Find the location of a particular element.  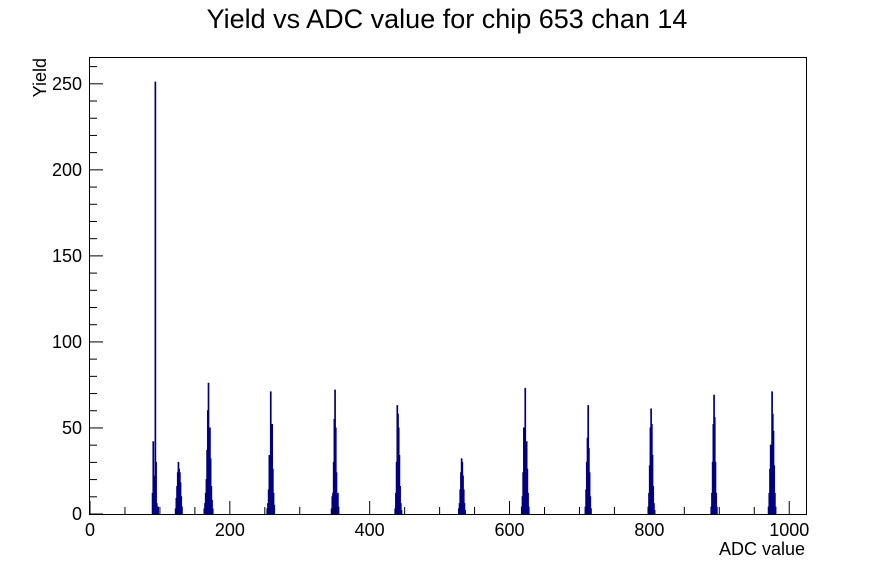

x-tick-label: 400 is located at coordinates (370, 530).